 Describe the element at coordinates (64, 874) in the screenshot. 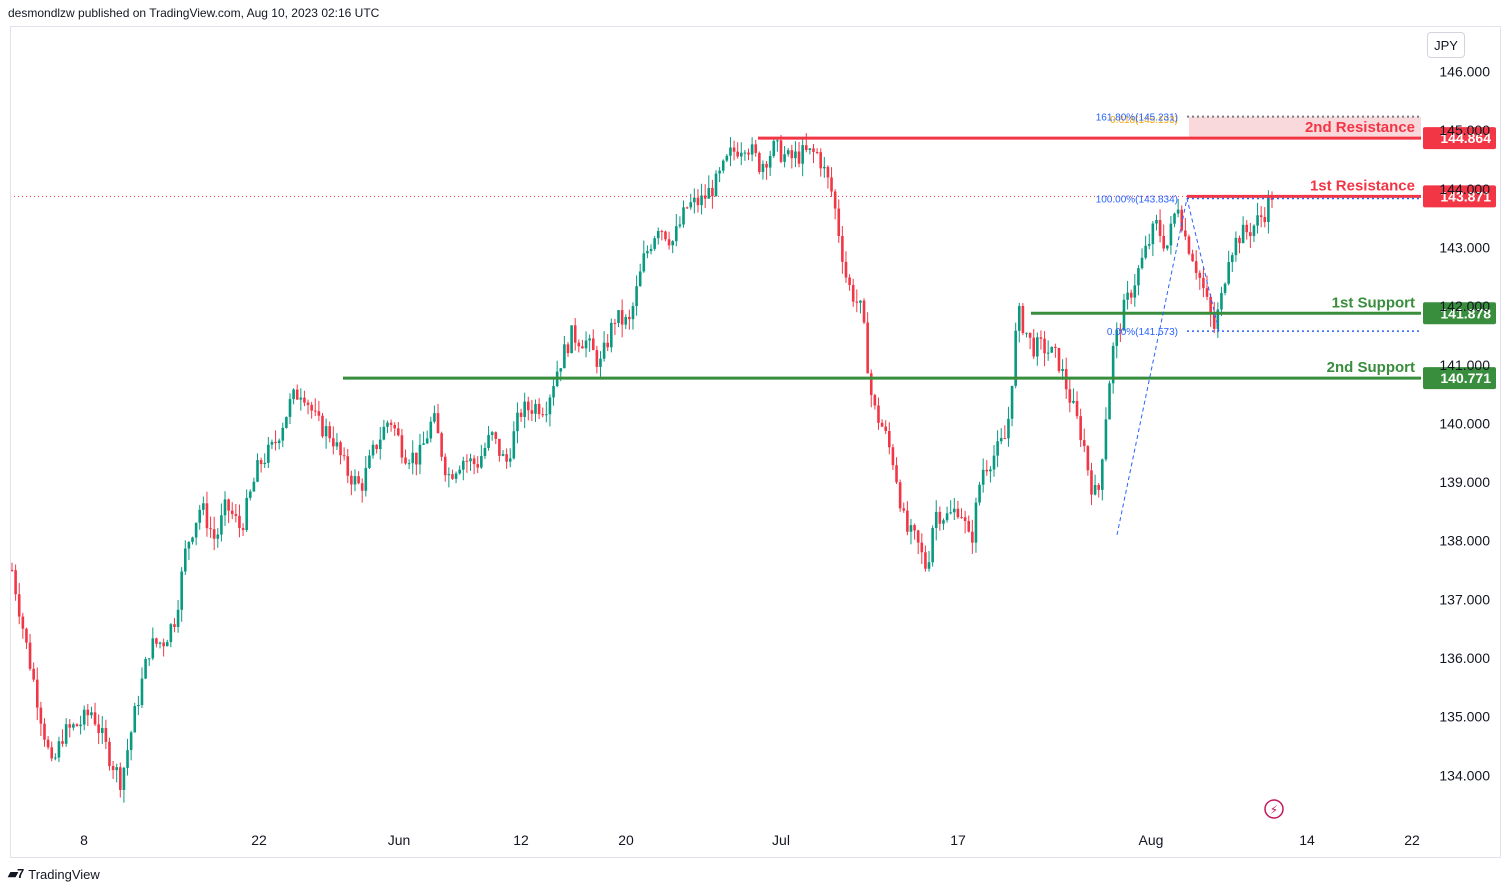

I see `brand-name: TradingView` at that location.